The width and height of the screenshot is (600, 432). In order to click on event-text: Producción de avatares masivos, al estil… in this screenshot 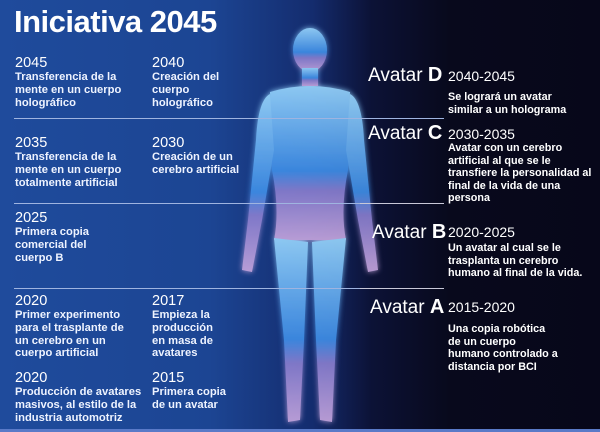, I will do `click(78, 405)`.